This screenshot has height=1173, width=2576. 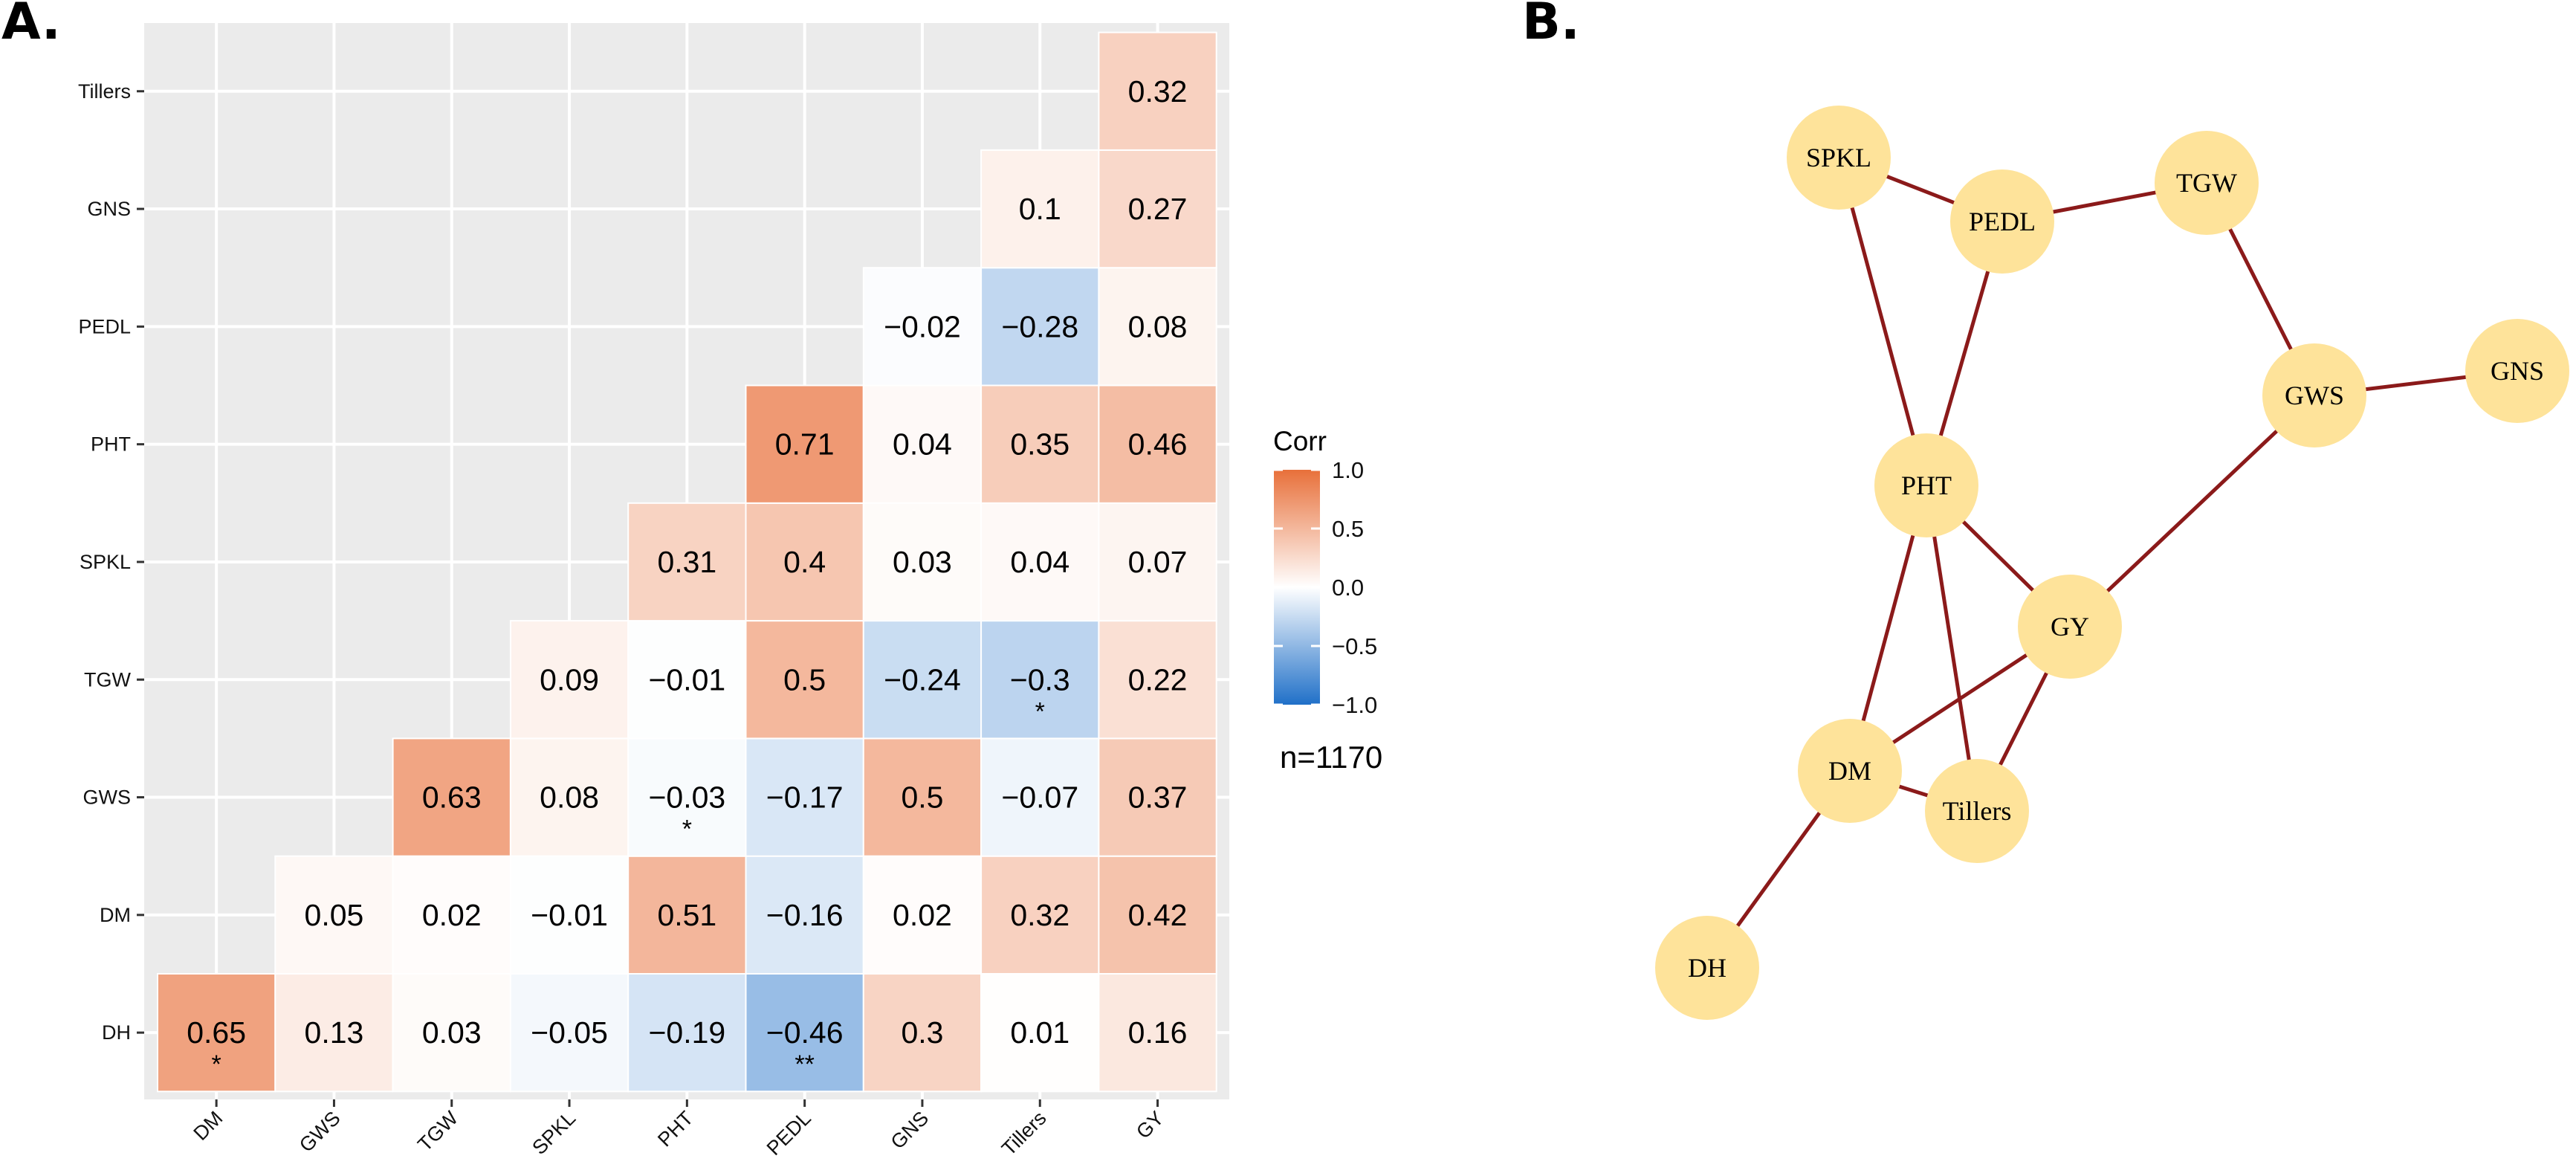 I want to click on heatmap-y-axis: DH DM GWS TGW SPKL PHT PEDL GNS Tillers, so click(x=111, y=562).